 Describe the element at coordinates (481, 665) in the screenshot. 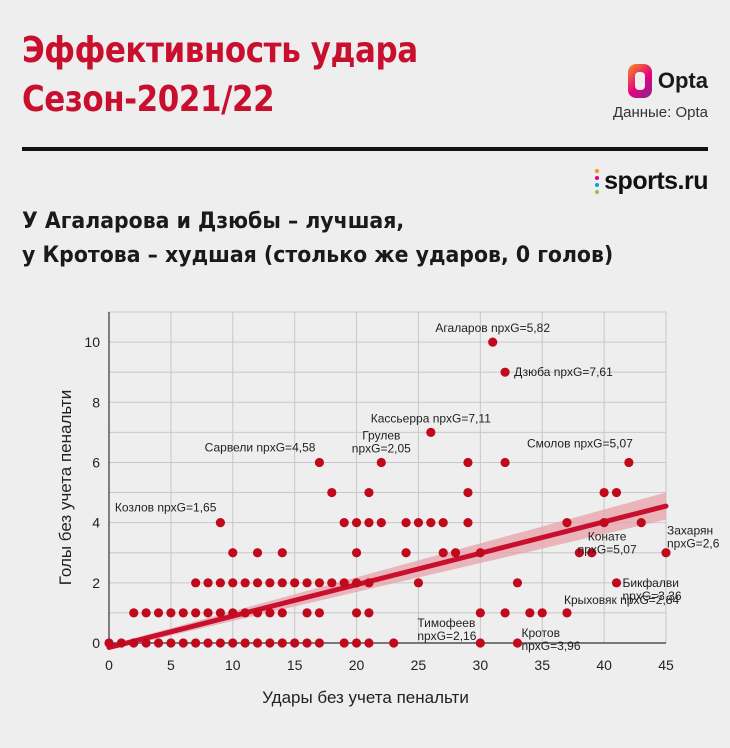

I see `x-tick-label: 30` at that location.